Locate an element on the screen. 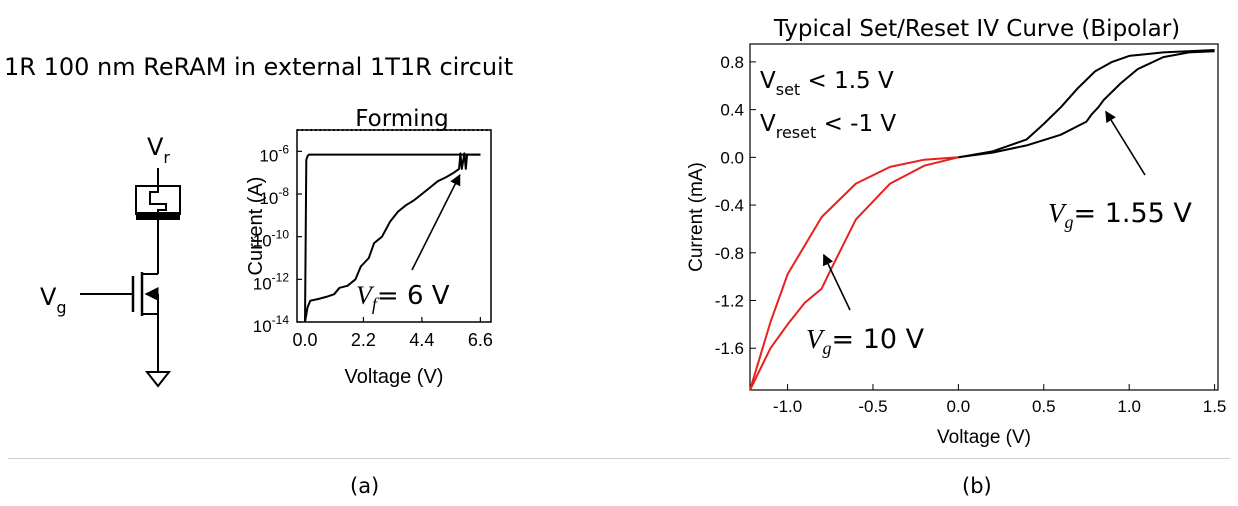 This screenshot has height=506, width=1238. iv-x-axis-label: Voltage (V) is located at coordinates (984, 437).